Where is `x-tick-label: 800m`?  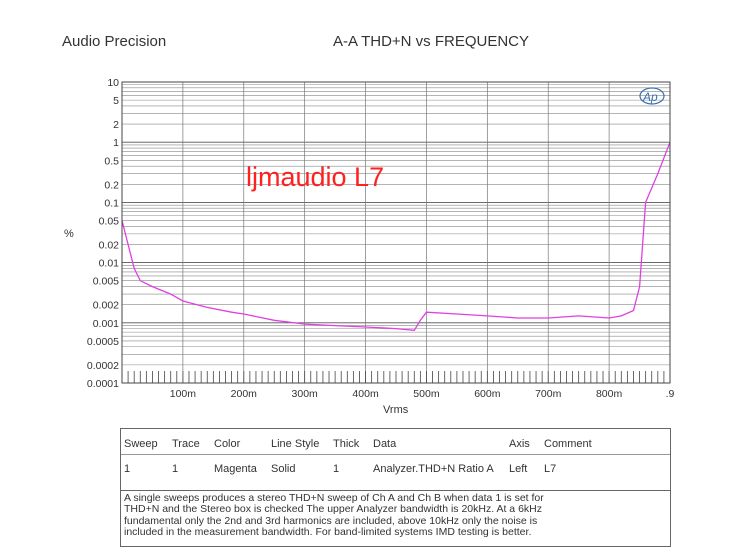
x-tick-label: 800m is located at coordinates (609, 394).